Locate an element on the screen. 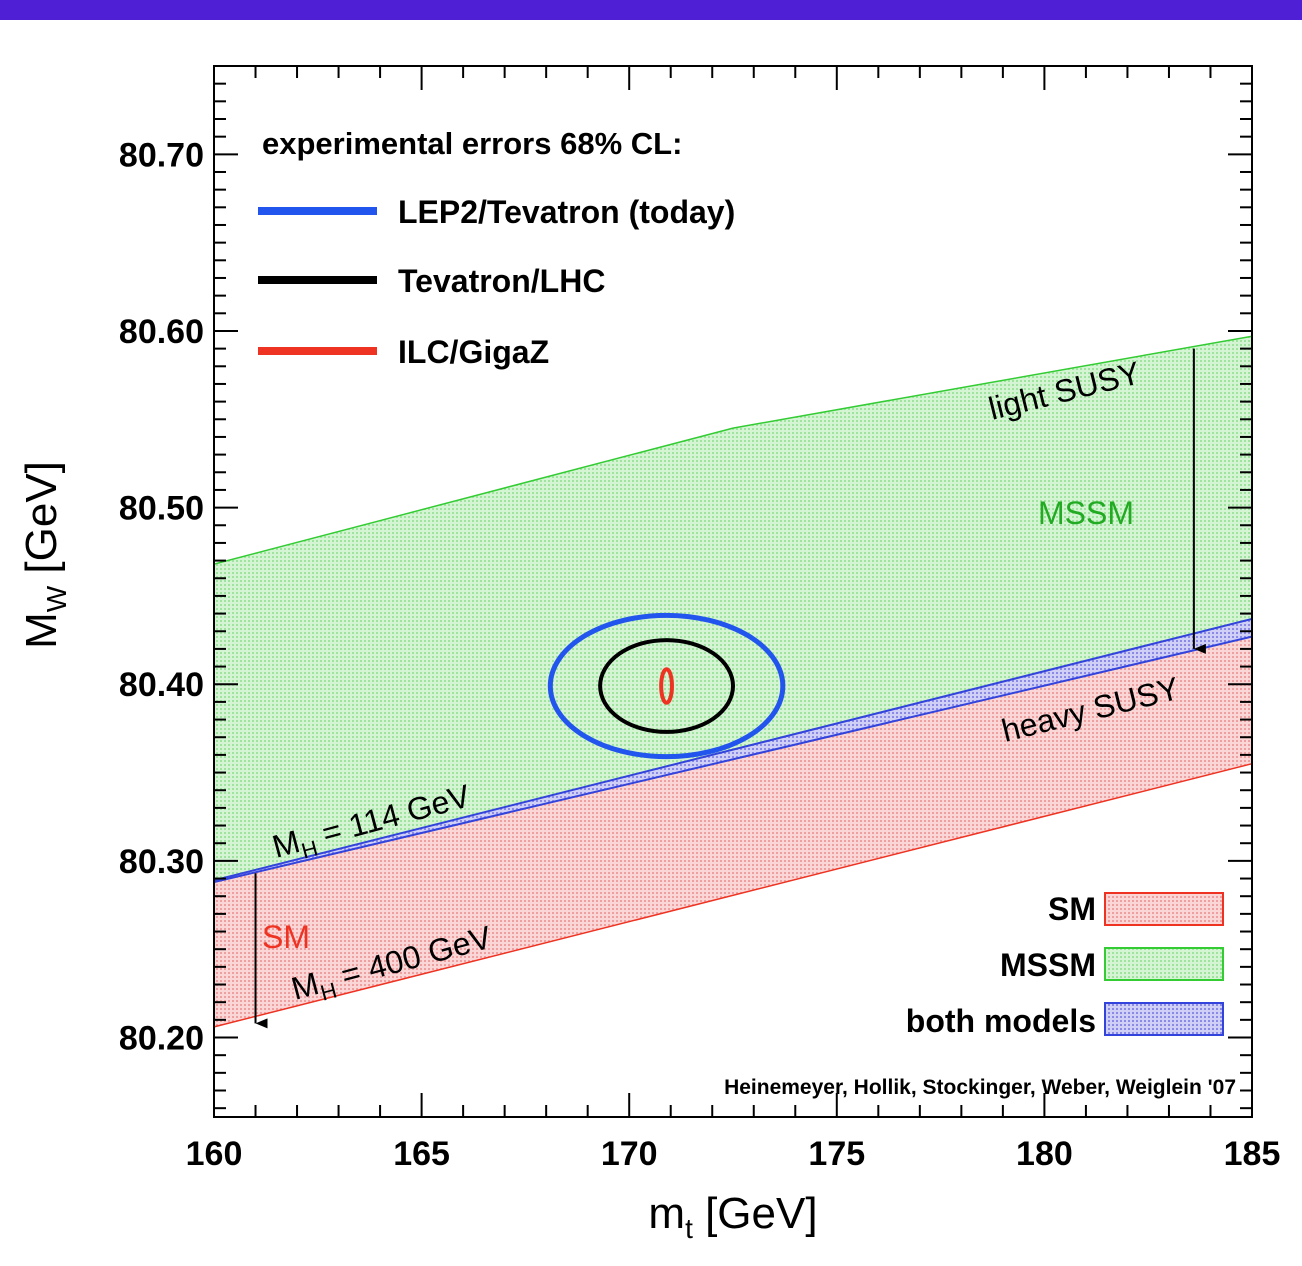  ilc-gigaz-ellipse is located at coordinates (666, 686).